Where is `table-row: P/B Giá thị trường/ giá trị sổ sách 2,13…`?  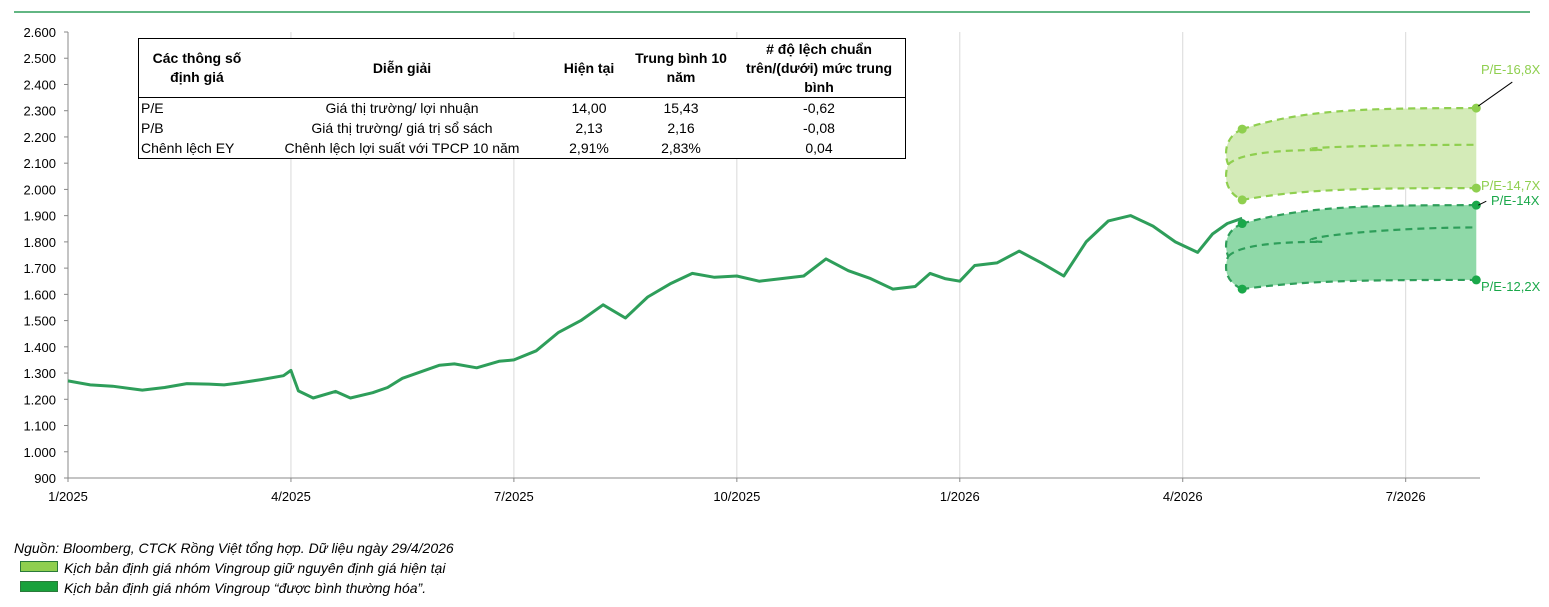 table-row: P/B Giá thị trường/ giá trị sổ sách 2,13… is located at coordinates (522, 128).